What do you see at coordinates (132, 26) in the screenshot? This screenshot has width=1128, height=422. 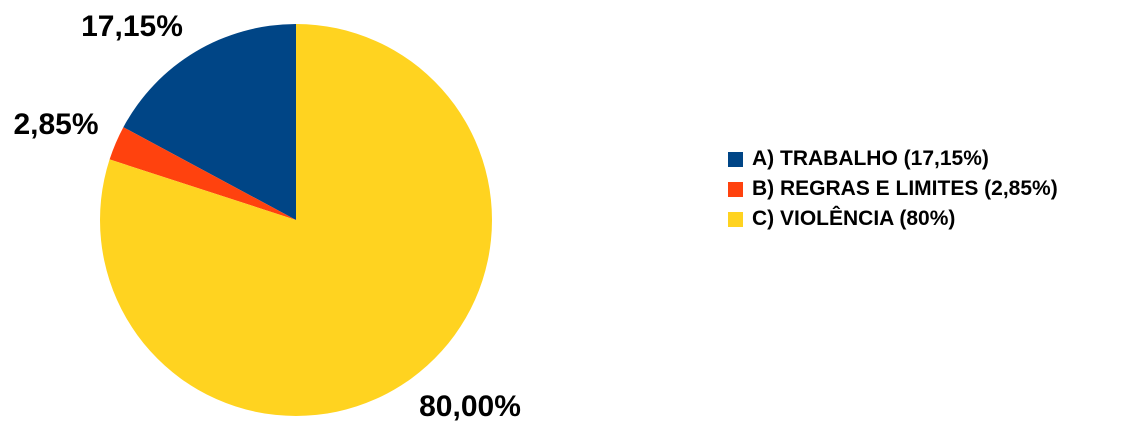 I see `pie-data-label: 17,15%` at bounding box center [132, 26].